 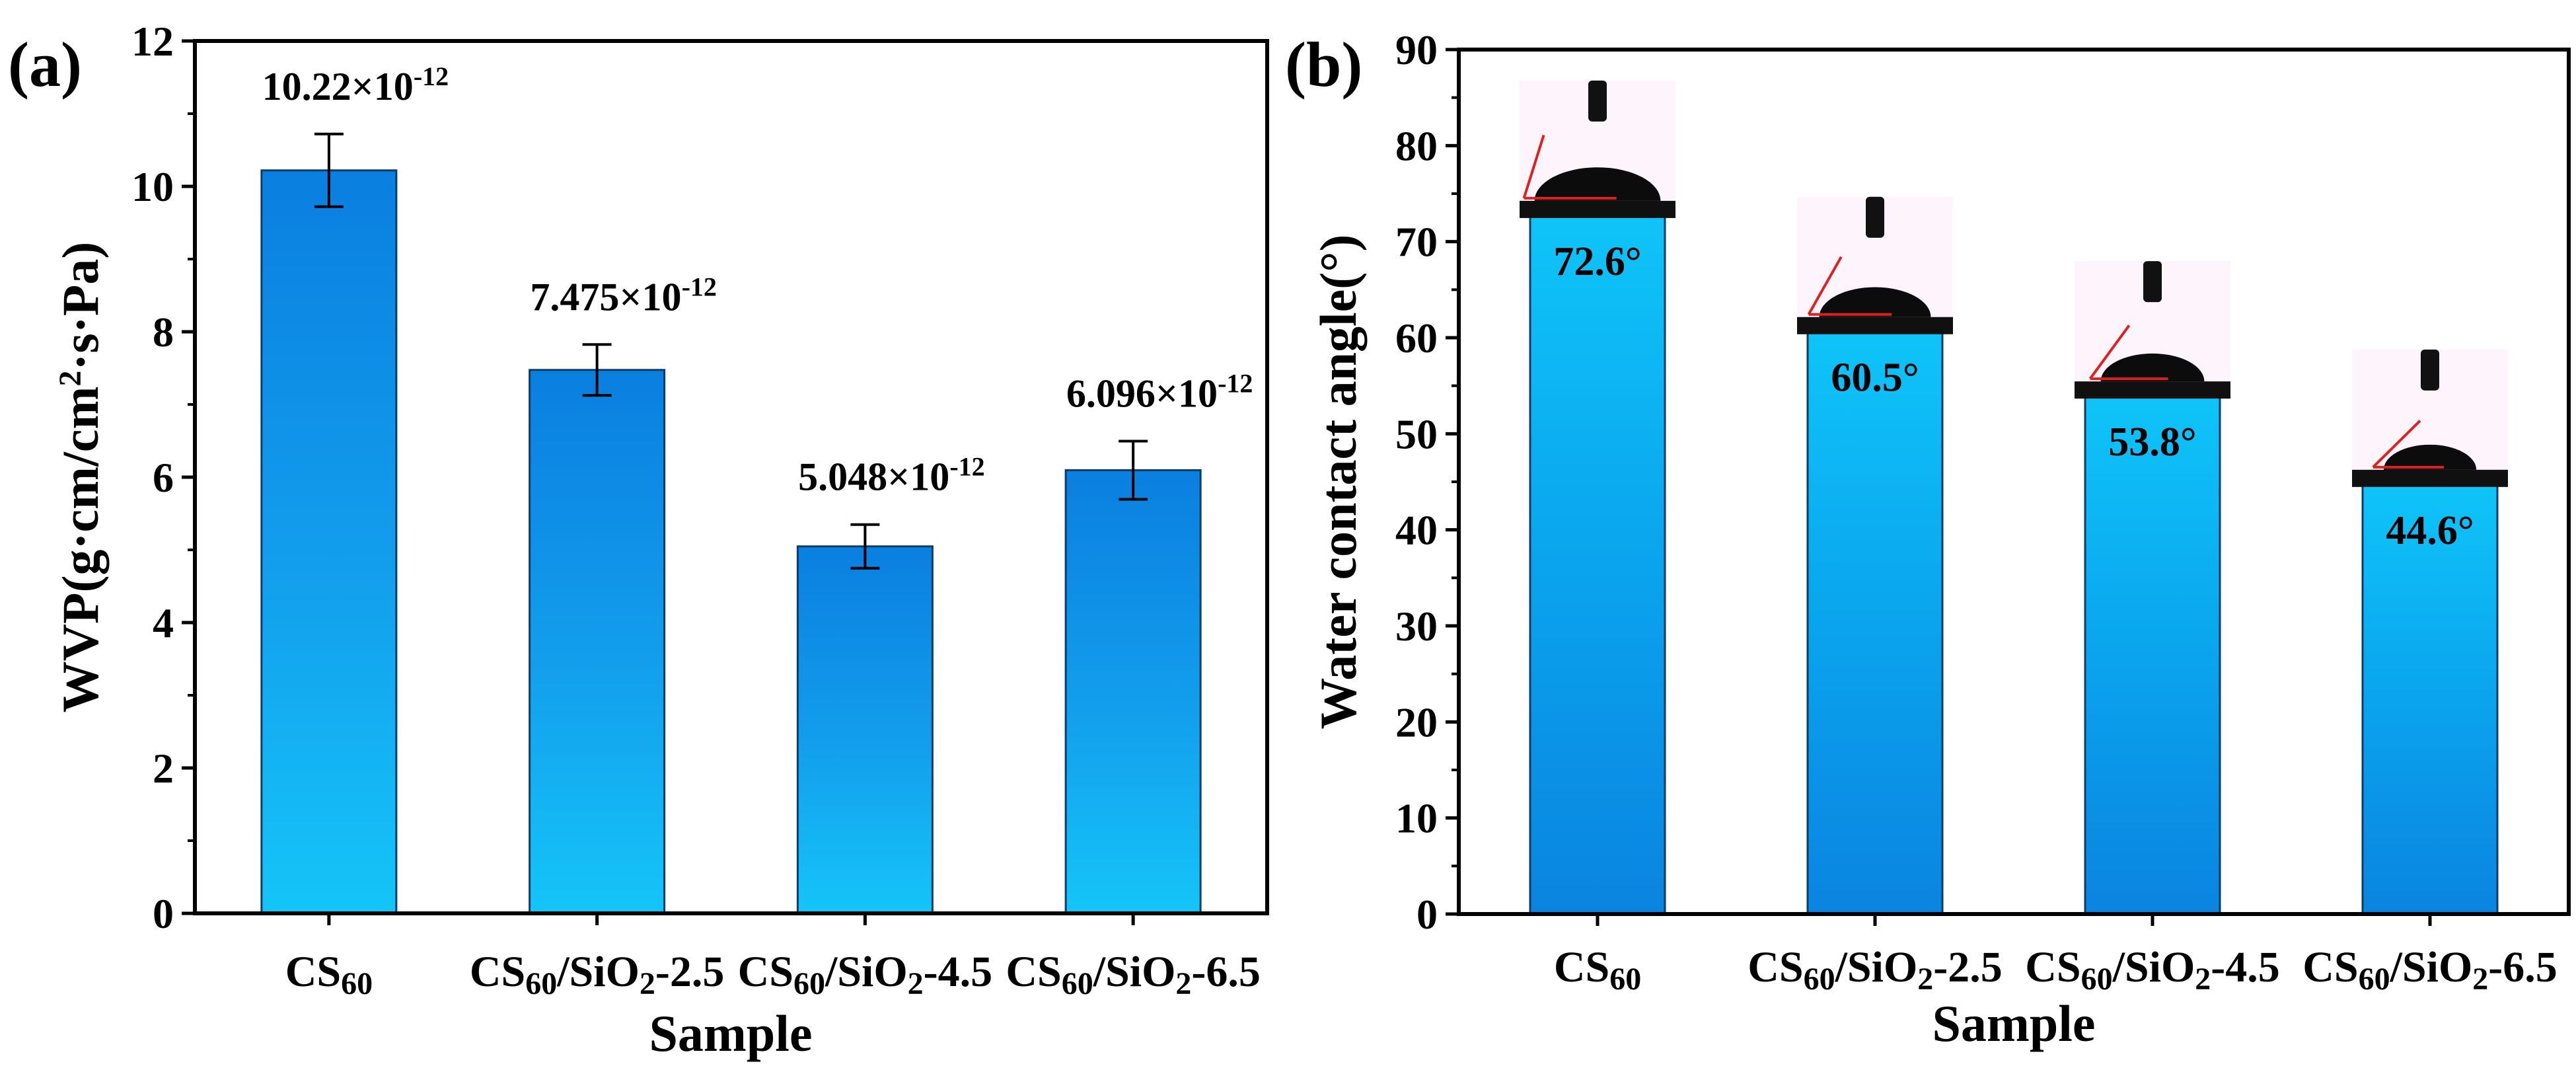 I want to click on y-tick-label-b-1: 10, so click(x=1417, y=818).